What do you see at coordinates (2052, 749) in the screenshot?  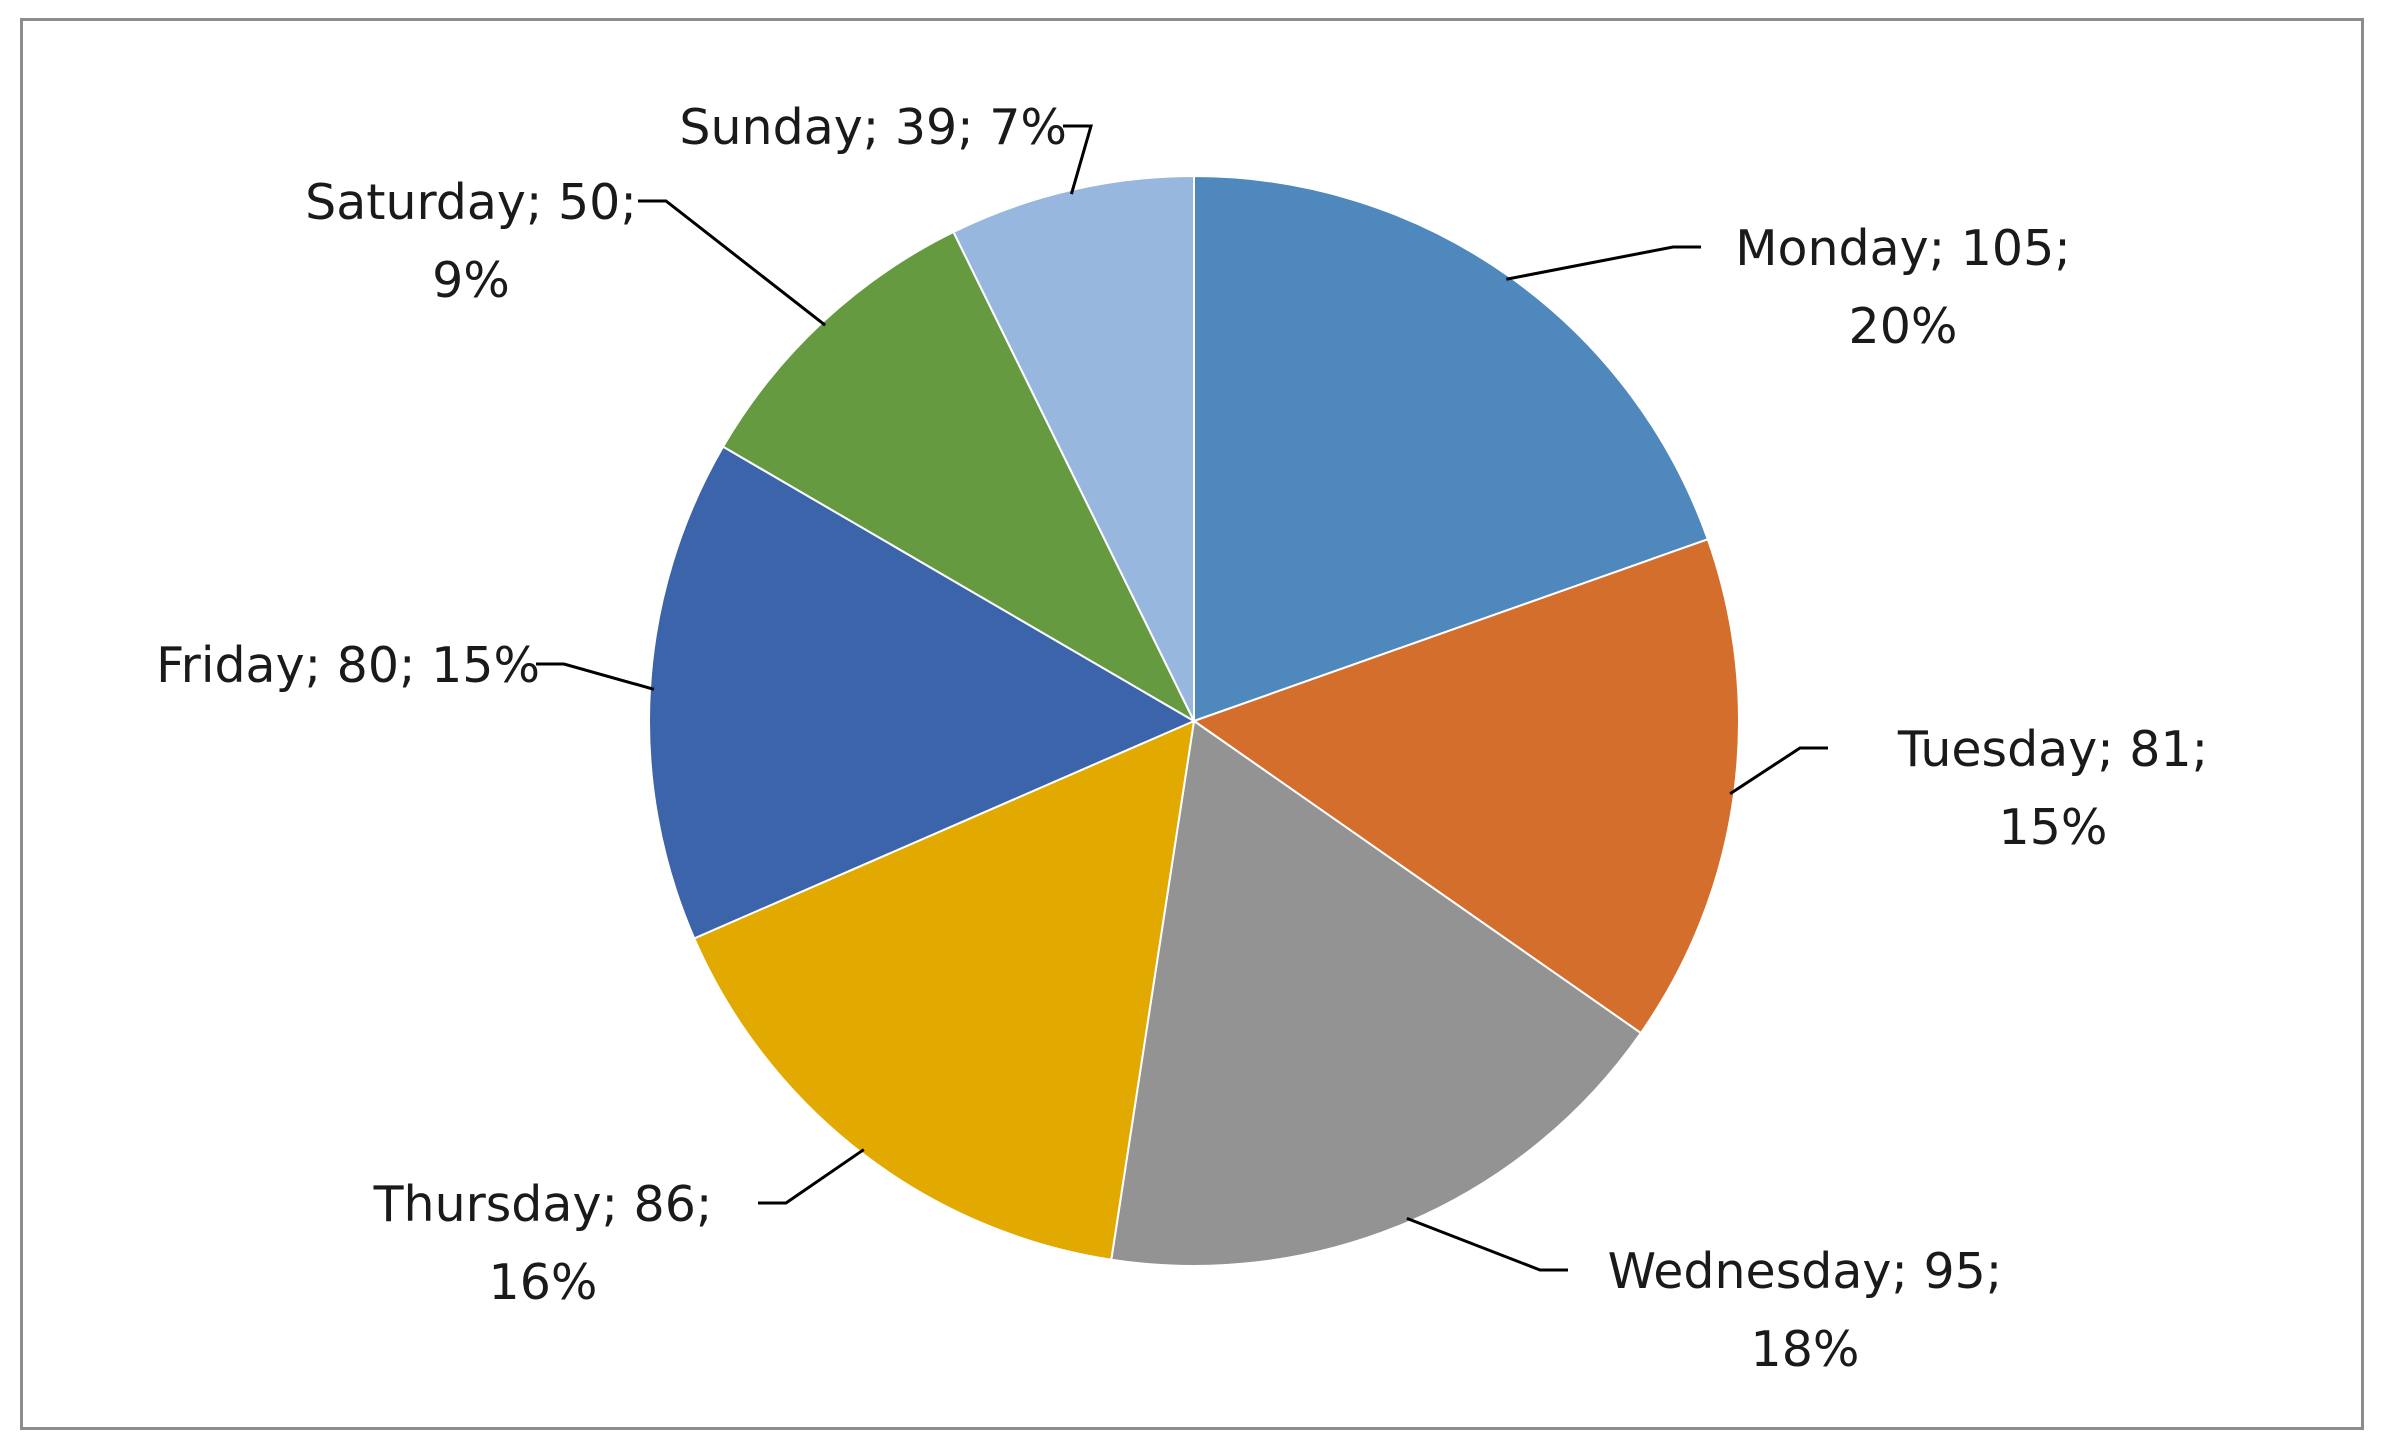 I see `data-label-line: Tuesday; 81;` at bounding box center [2052, 749].